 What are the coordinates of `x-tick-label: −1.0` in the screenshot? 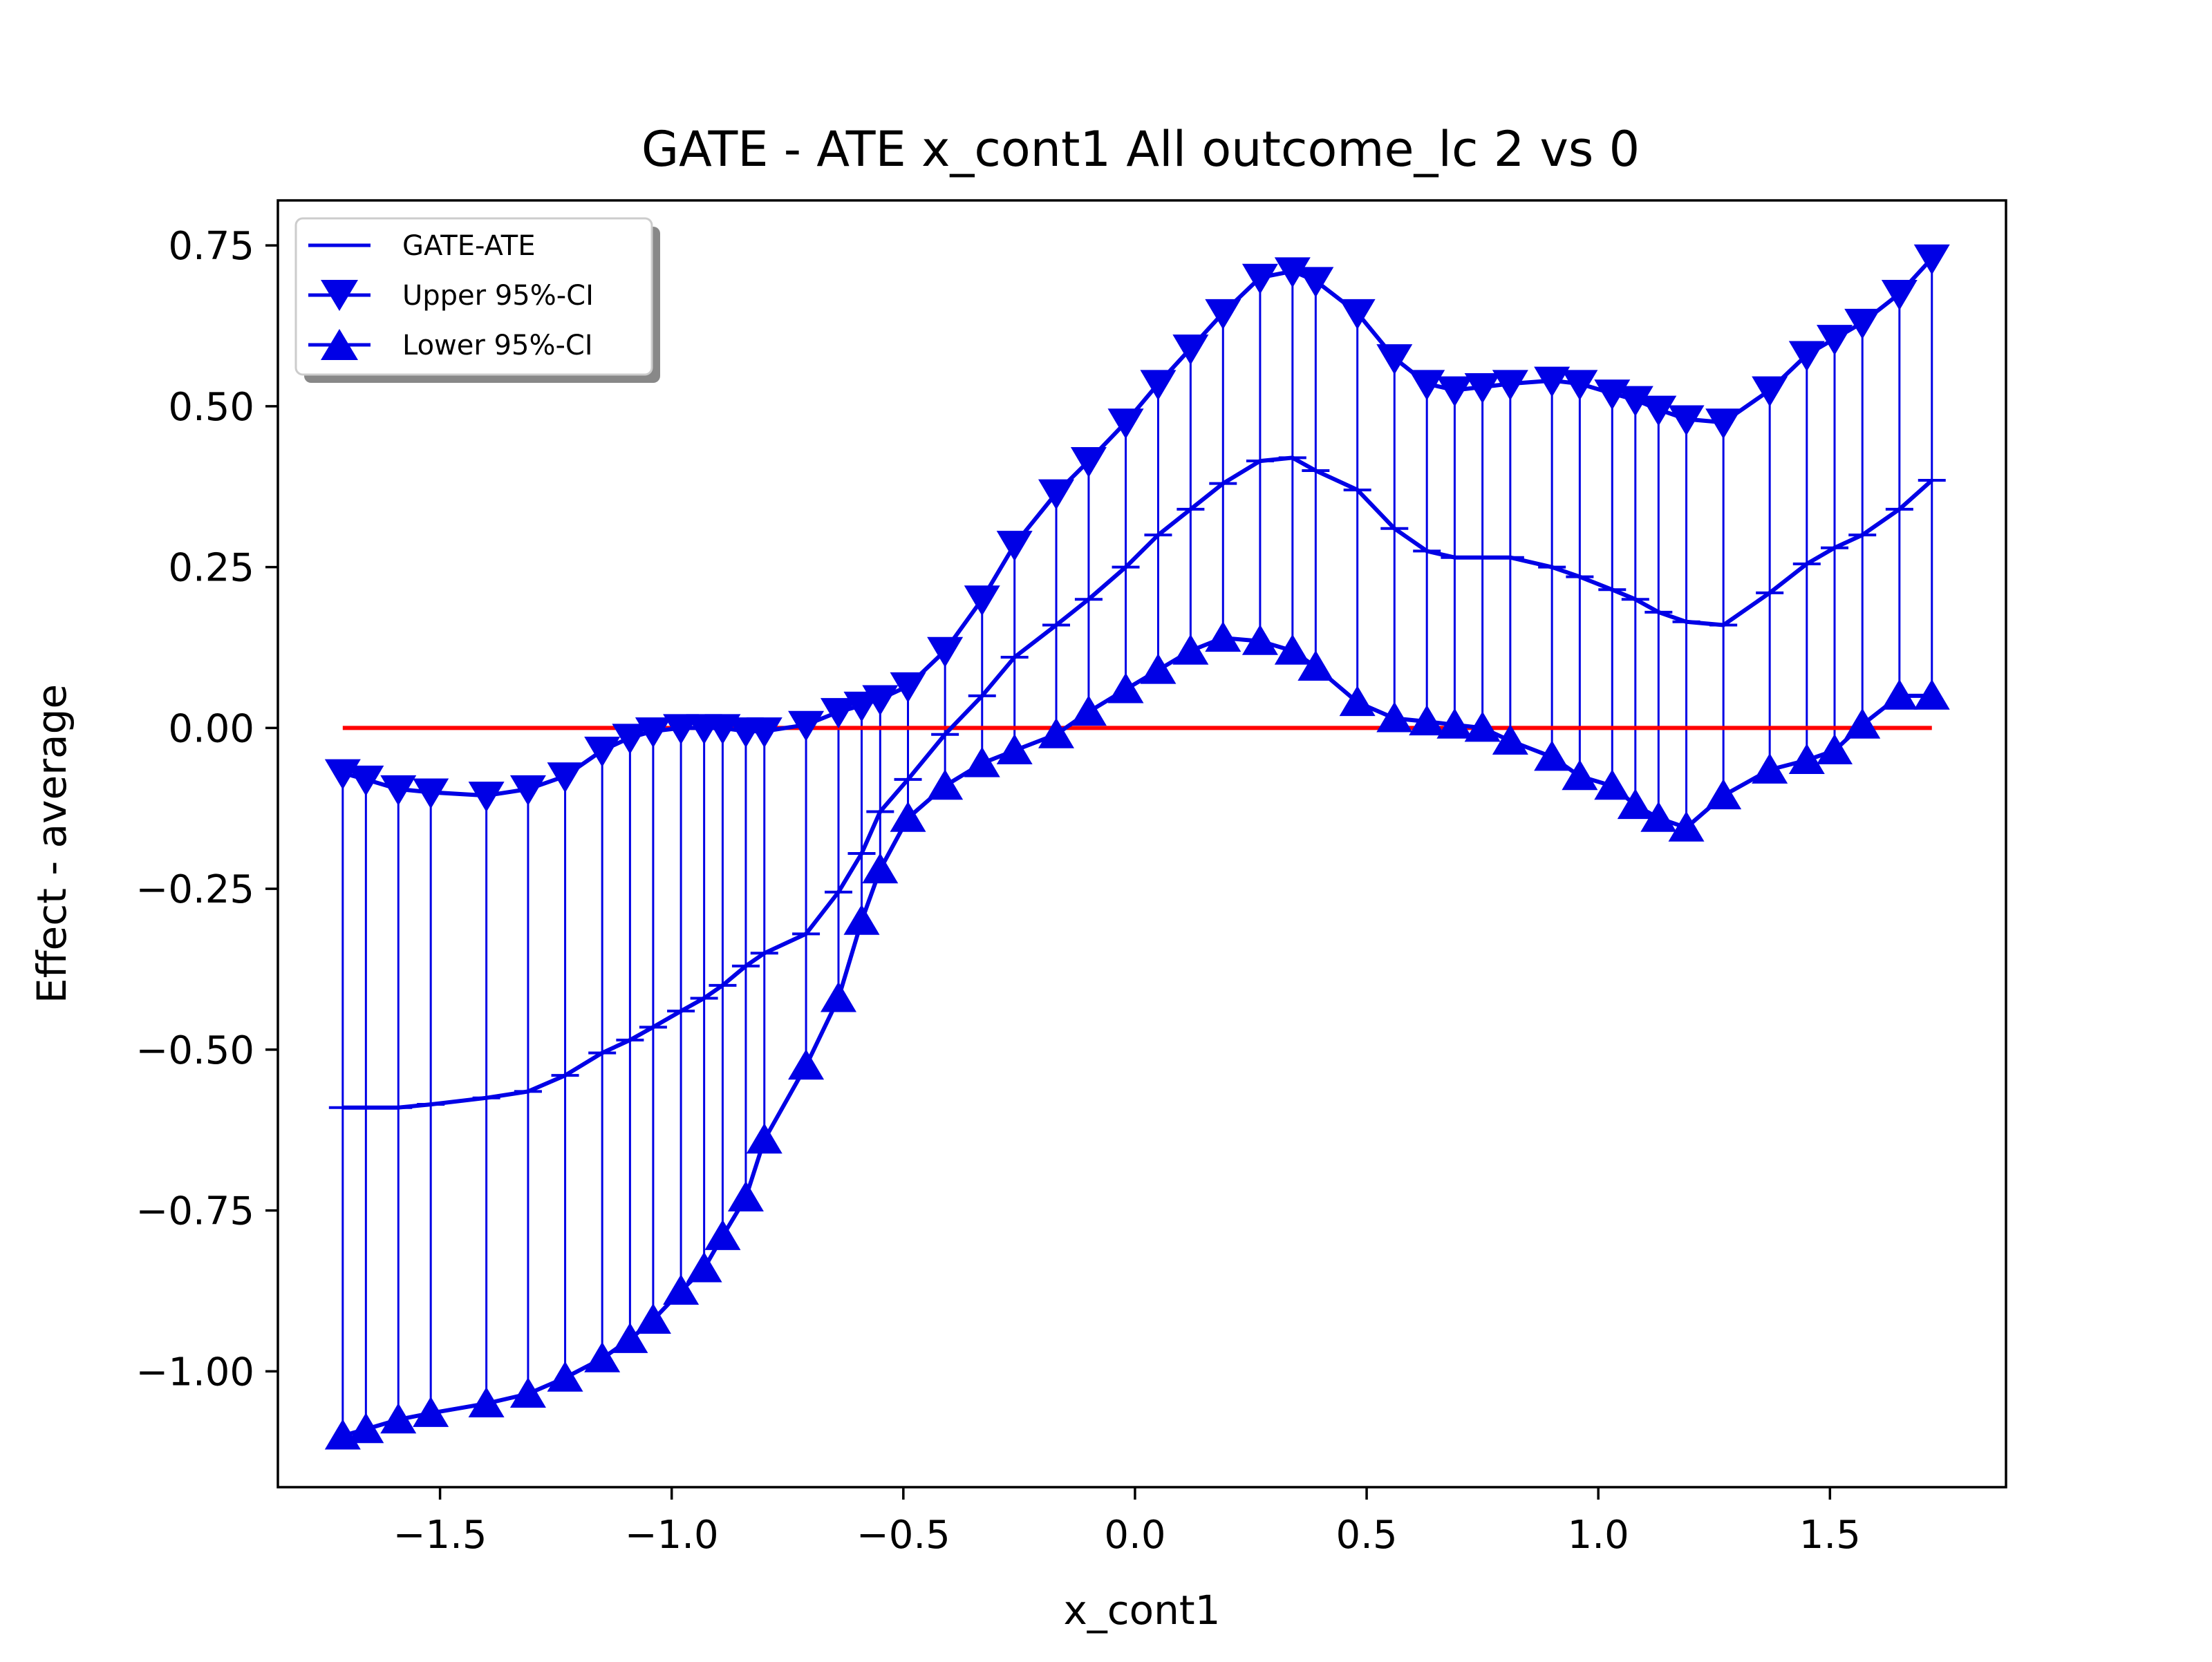 It's located at (672, 1535).